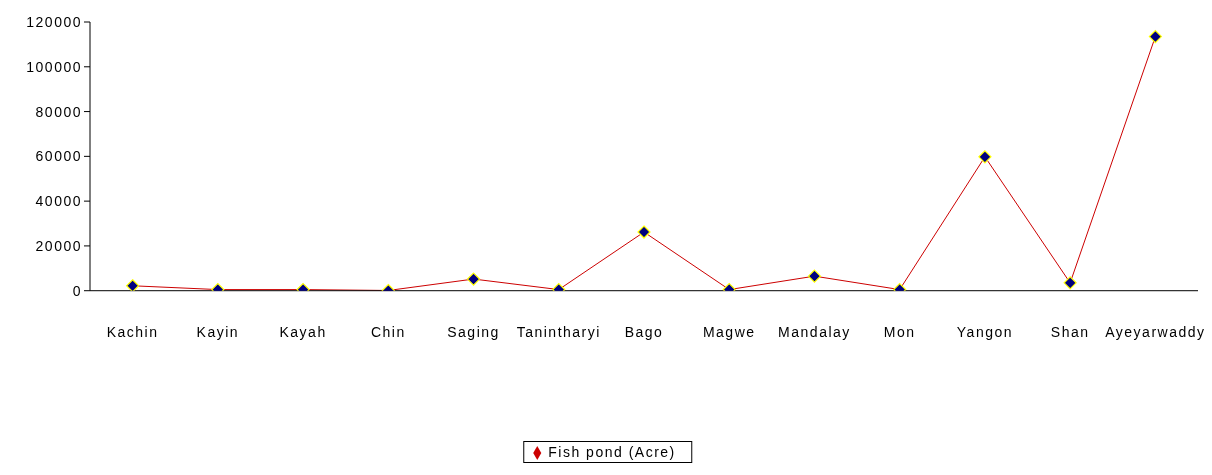 The width and height of the screenshot is (1212, 475). Describe the element at coordinates (54, 21) in the screenshot. I see `y-tick-label: 120000` at that location.